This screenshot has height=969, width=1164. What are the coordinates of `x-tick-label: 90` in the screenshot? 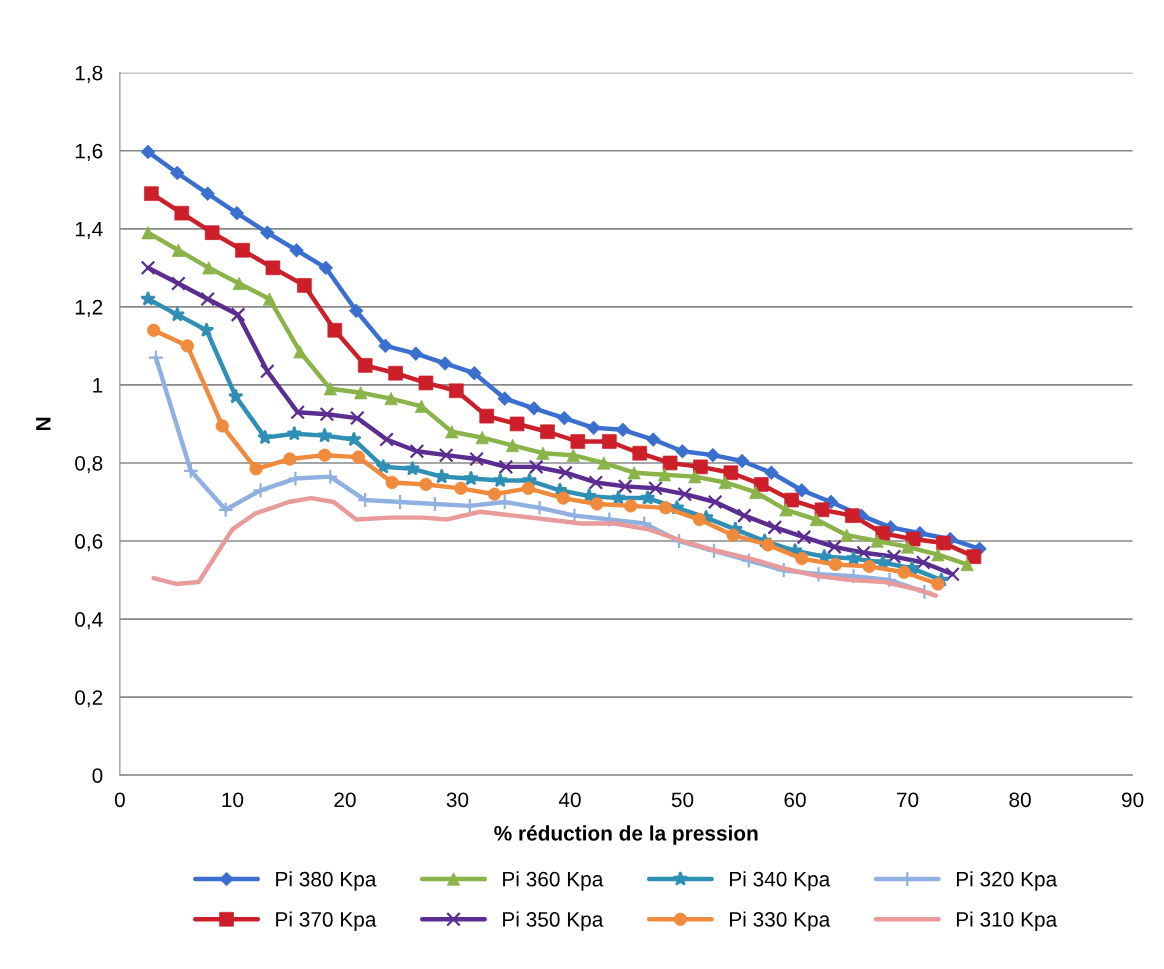 It's located at (1132, 800).